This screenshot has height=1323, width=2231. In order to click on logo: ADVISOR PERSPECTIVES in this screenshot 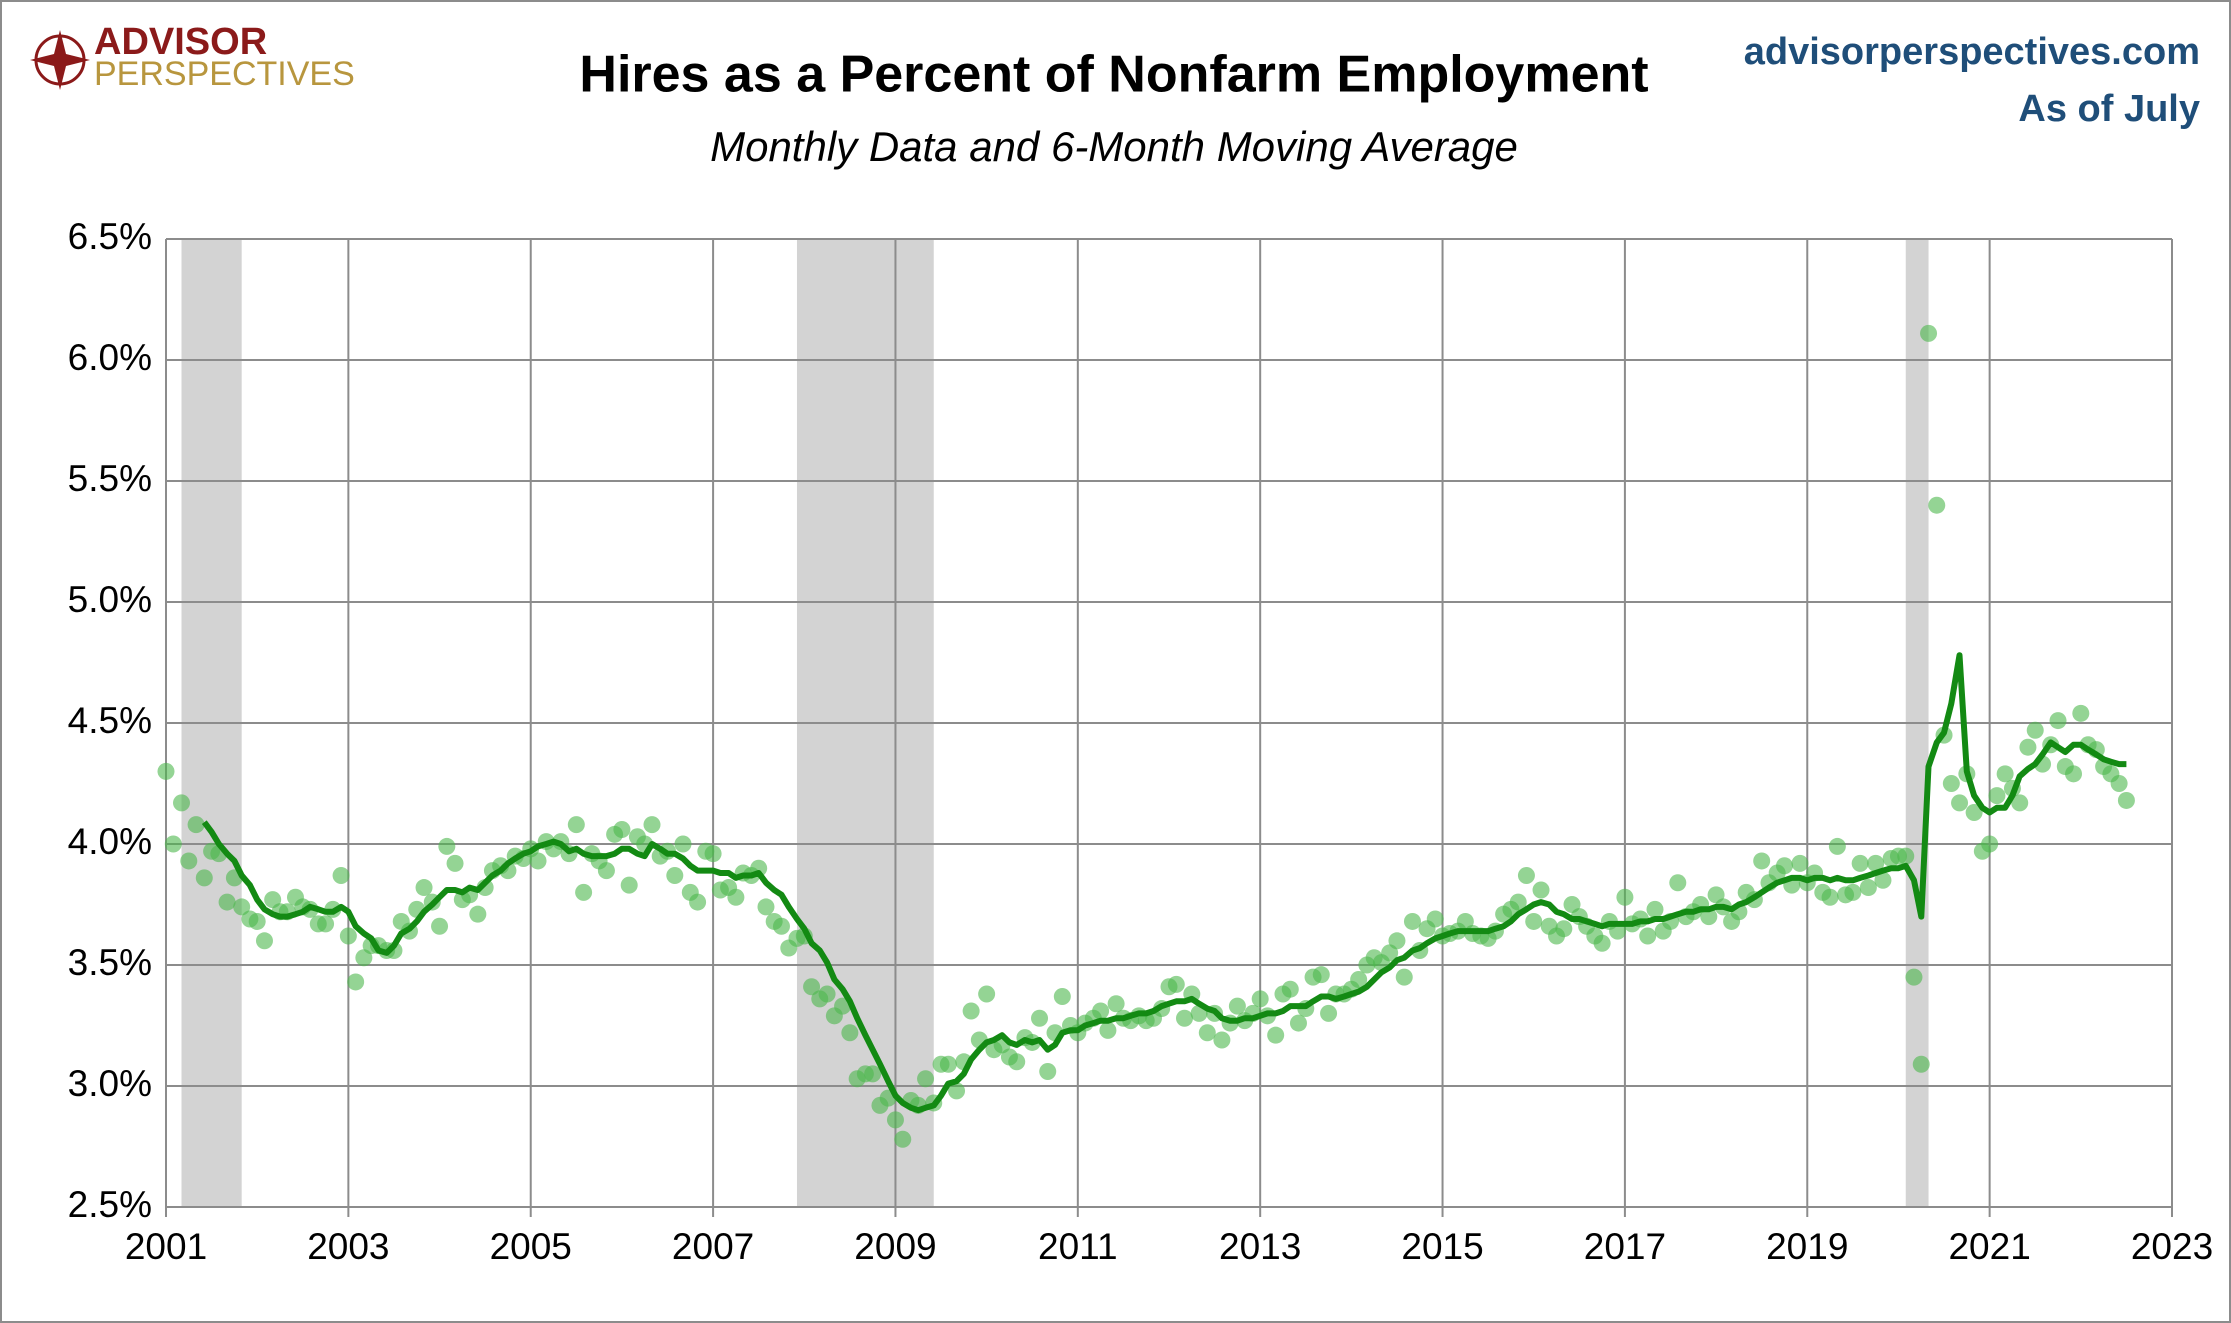, I will do `click(192, 57)`.